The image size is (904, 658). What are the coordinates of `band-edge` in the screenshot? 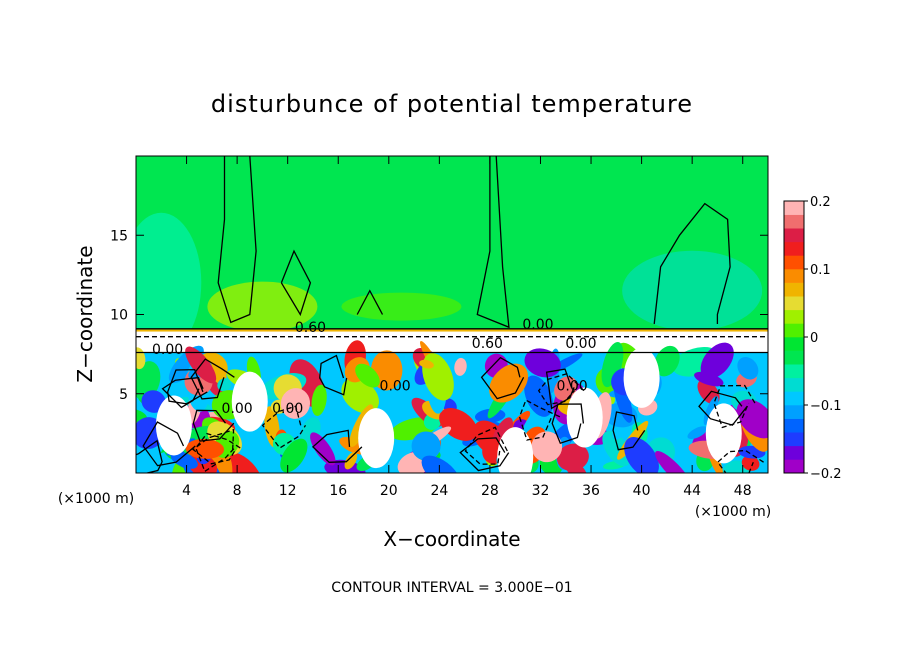 It's located at (452, 330).